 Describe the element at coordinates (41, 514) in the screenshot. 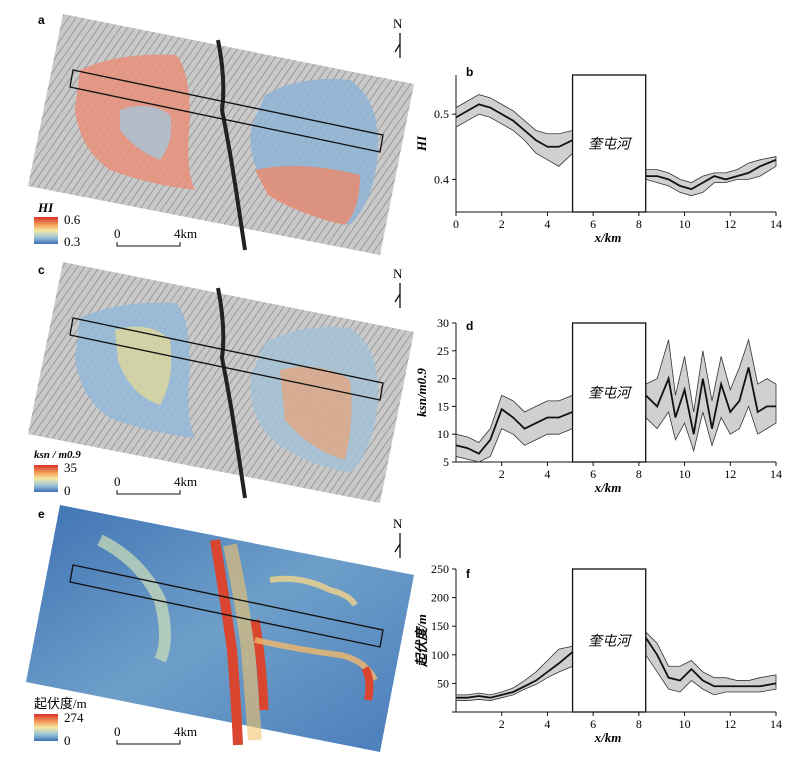

I see `panel-letter-e: e` at that location.